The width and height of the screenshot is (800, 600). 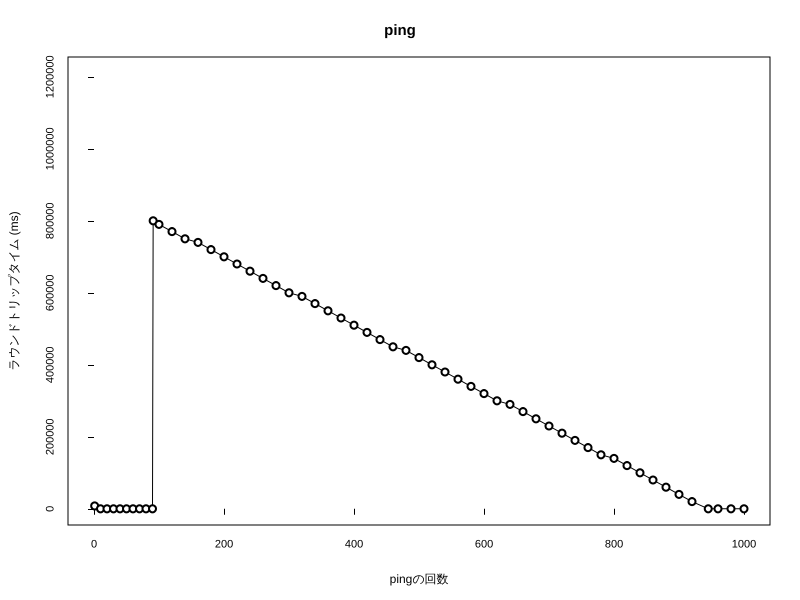 I want to click on y-tick-label: 600000, so click(x=50, y=293).